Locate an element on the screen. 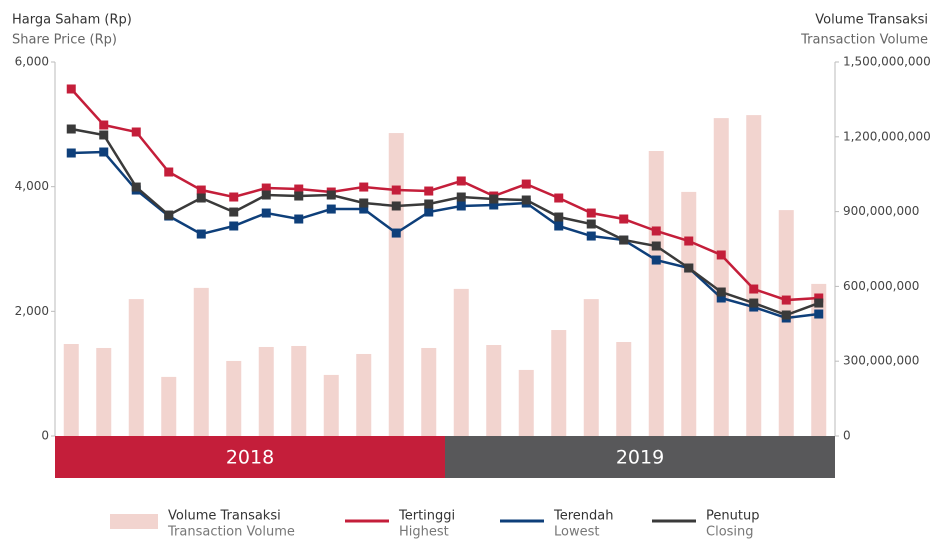  y-tick-label: 6,000 is located at coordinates (32, 62).